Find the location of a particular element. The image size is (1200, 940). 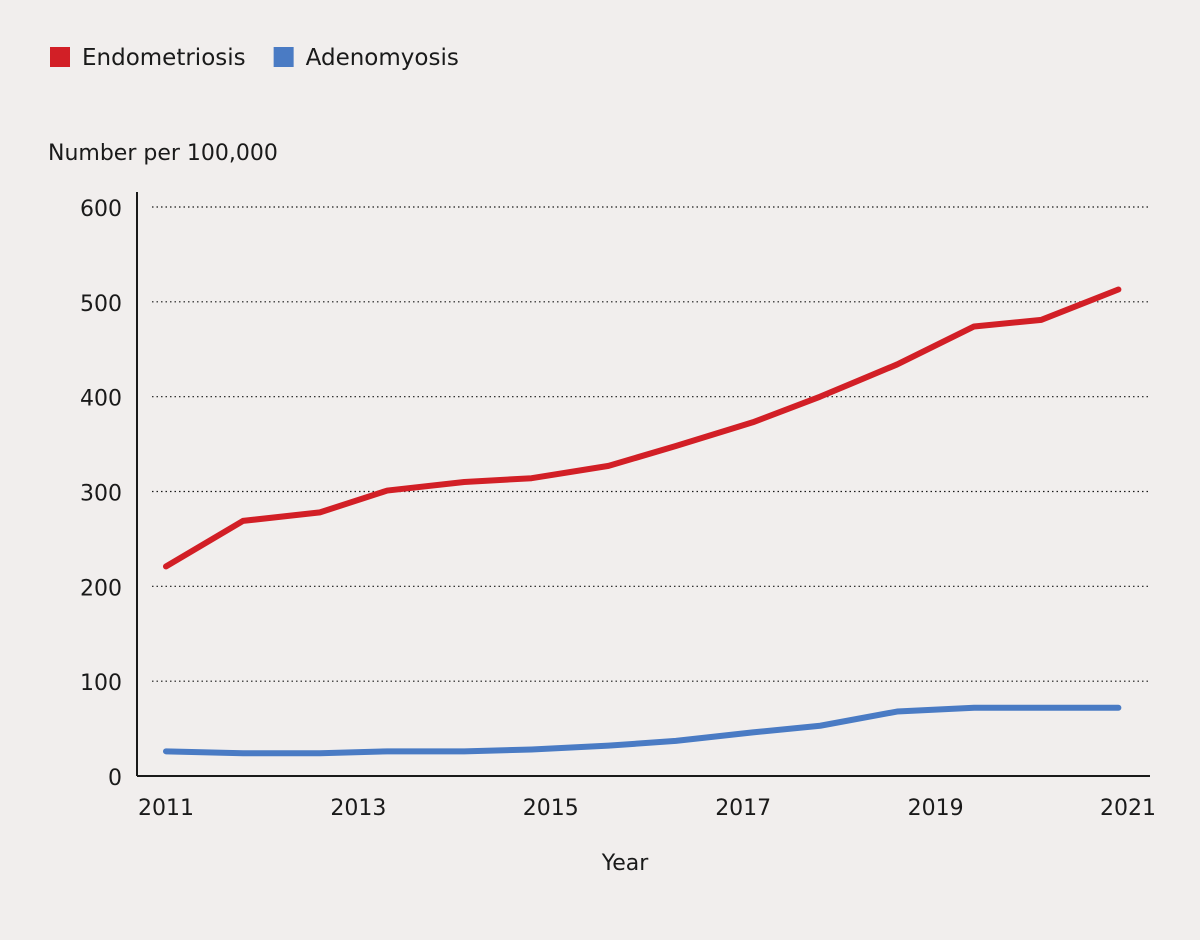

legend-label-1: Adenomyosis is located at coordinates (382, 58).